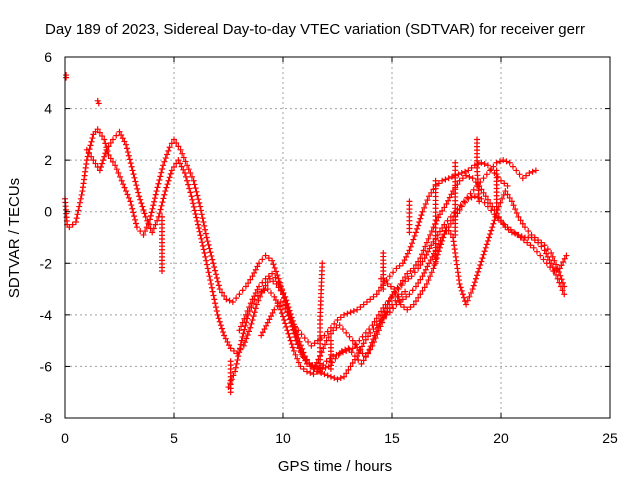 This screenshot has height=480, width=640. What do you see at coordinates (48, 212) in the screenshot?
I see `y-tick-label: 0` at bounding box center [48, 212].